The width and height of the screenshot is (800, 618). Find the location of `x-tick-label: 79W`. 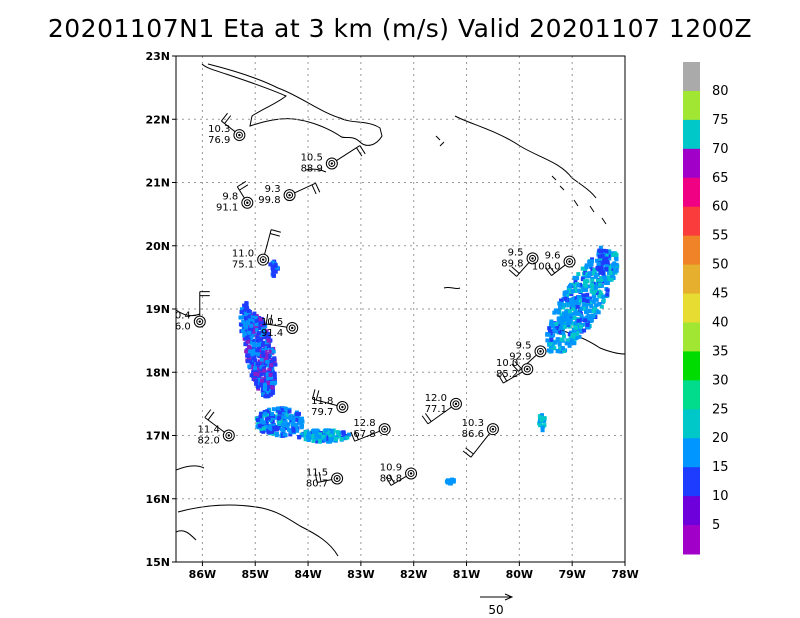

x-tick-label: 79W is located at coordinates (571, 574).